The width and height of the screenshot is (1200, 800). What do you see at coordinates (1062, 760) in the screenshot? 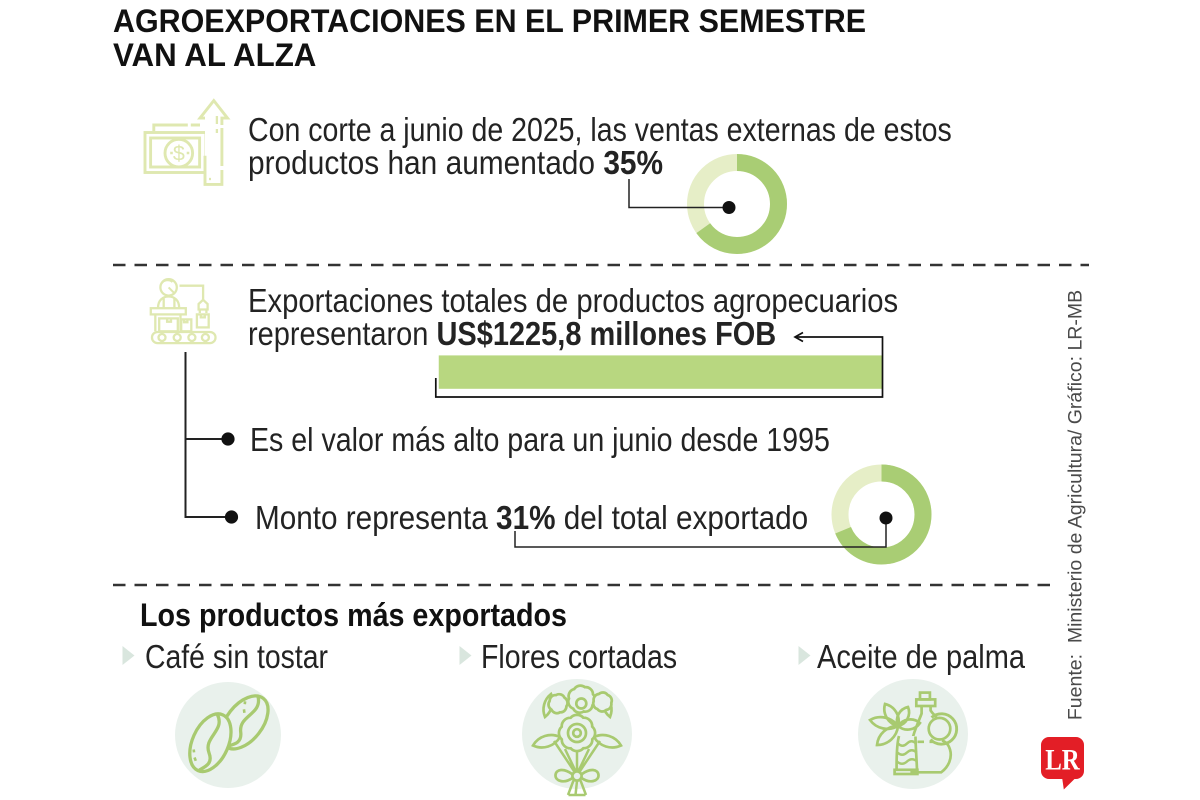
I see `svg-text: LR` at bounding box center [1062, 760].